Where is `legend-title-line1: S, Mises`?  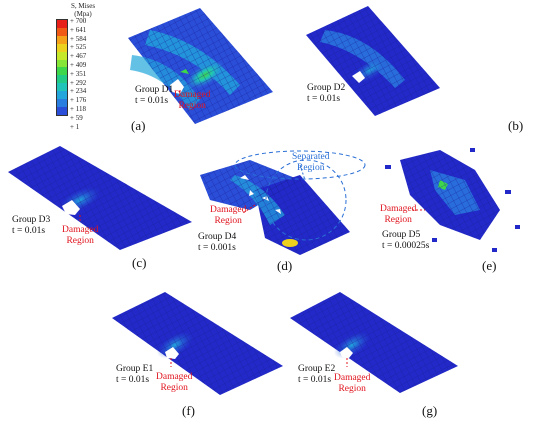 legend-title-line1: S, Mises is located at coordinates (83, 6).